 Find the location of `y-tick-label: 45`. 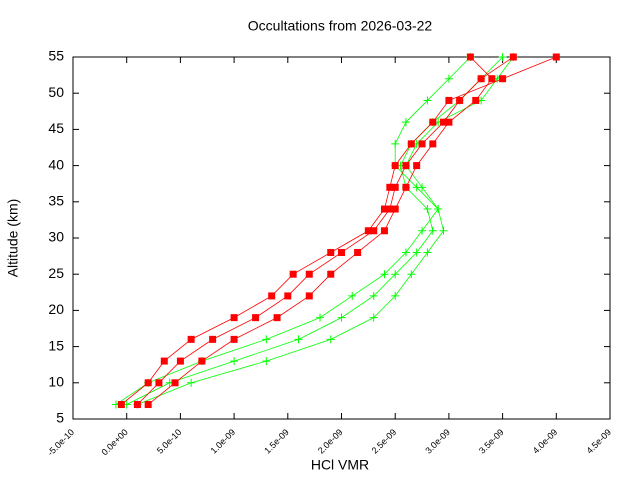

y-tick-label: 45 is located at coordinates (56, 128).